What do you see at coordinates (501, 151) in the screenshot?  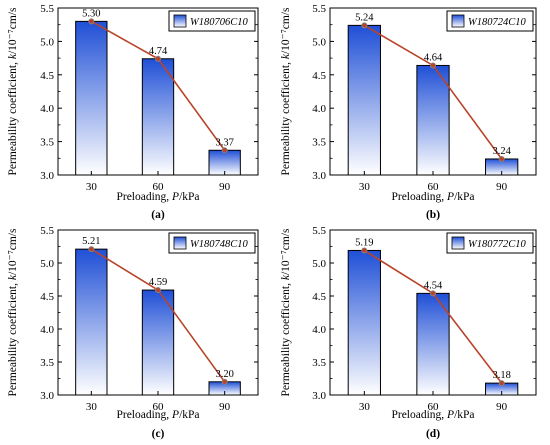 I see `data-label: 3.24` at bounding box center [501, 151].